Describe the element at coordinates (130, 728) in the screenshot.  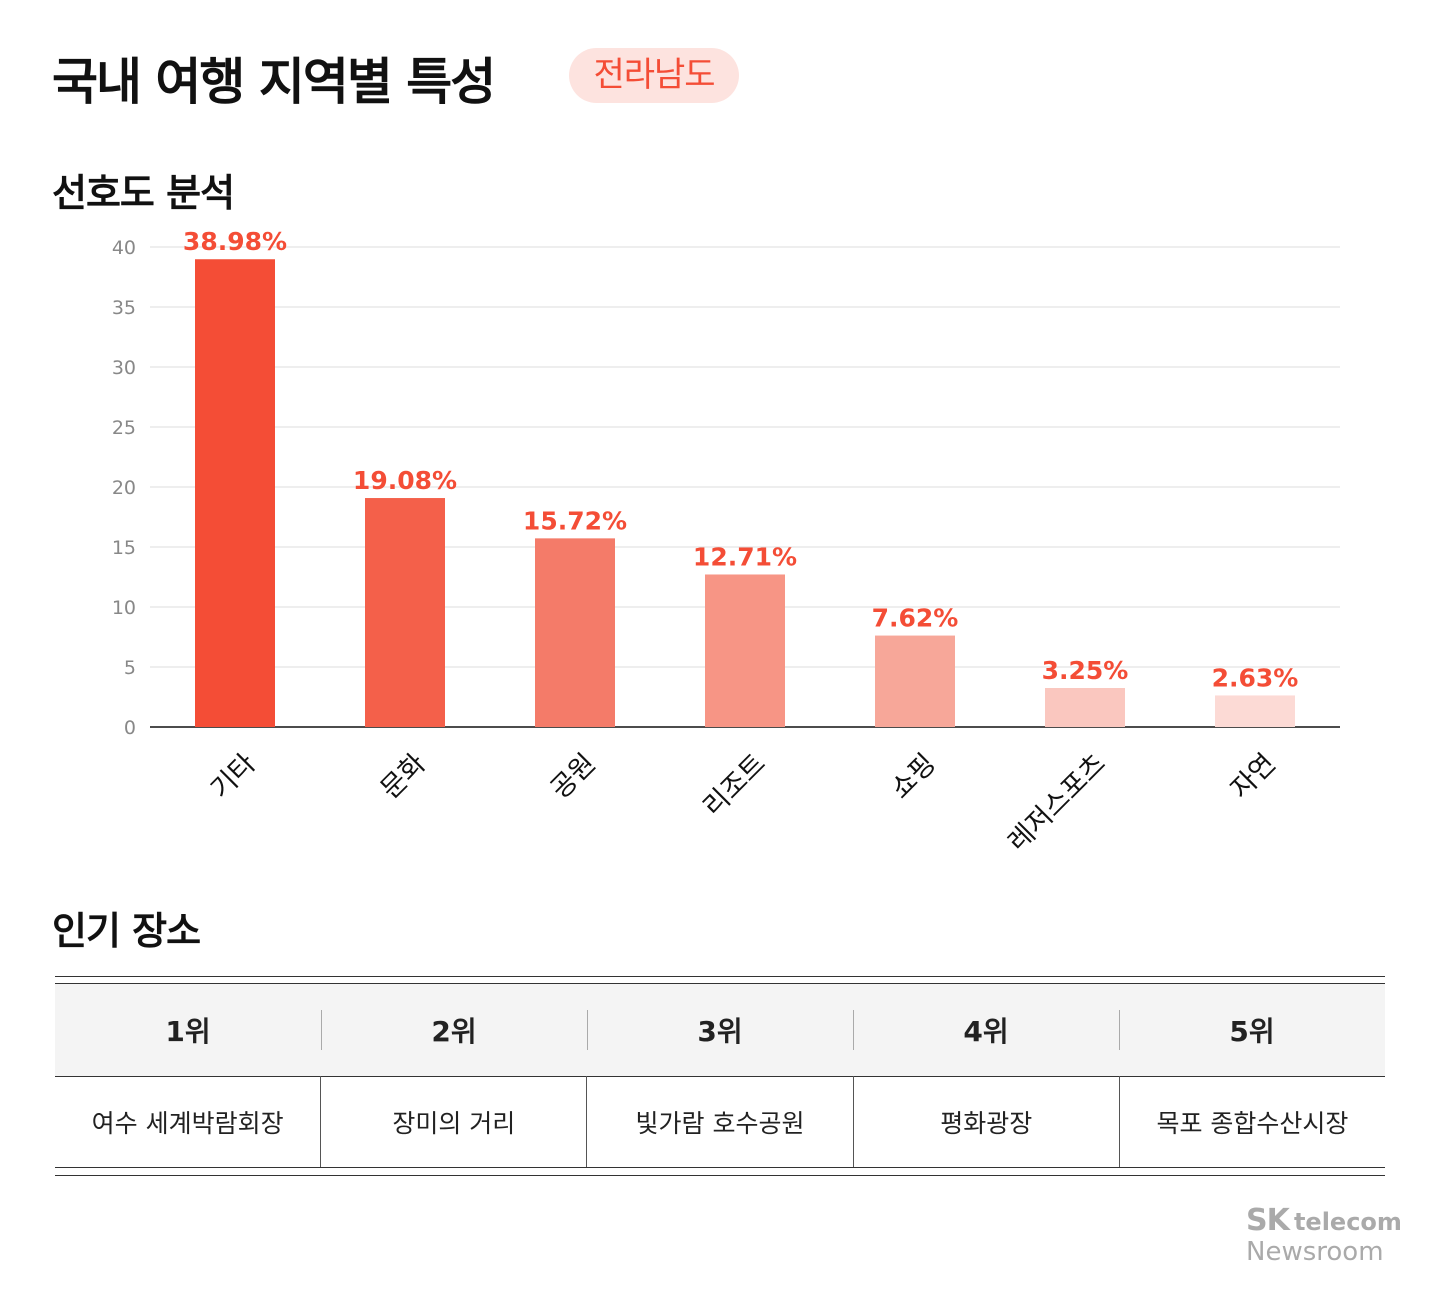
I see `y-tick-label: 0` at that location.